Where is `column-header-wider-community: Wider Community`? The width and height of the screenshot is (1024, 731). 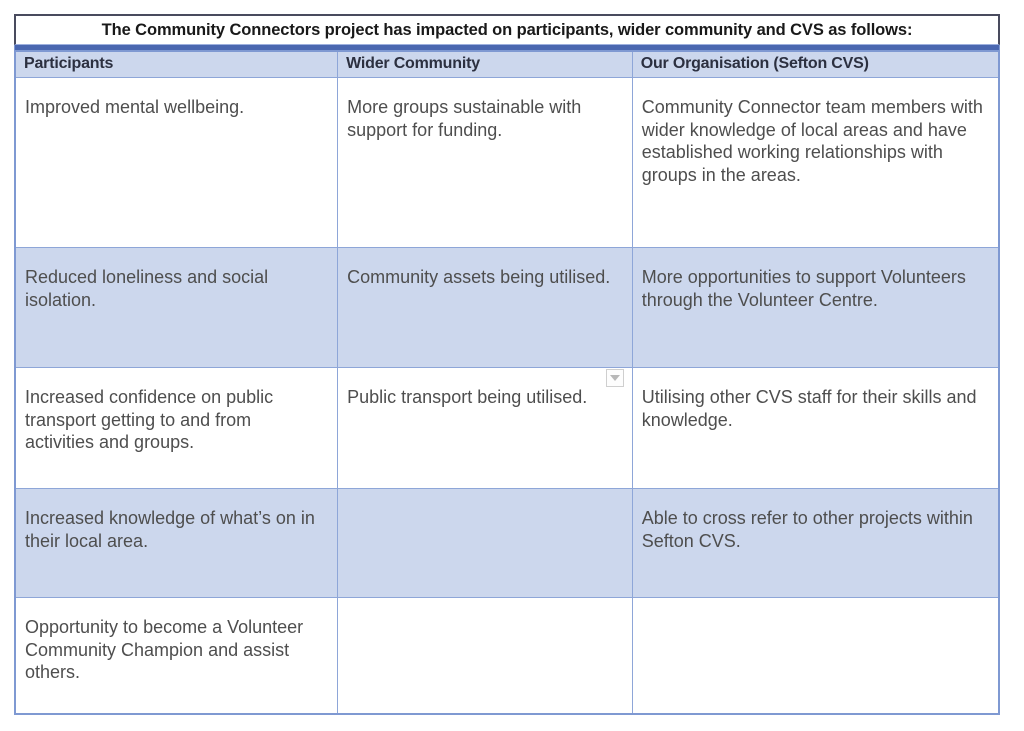
column-header-wider-community: Wider Community is located at coordinates (485, 64).